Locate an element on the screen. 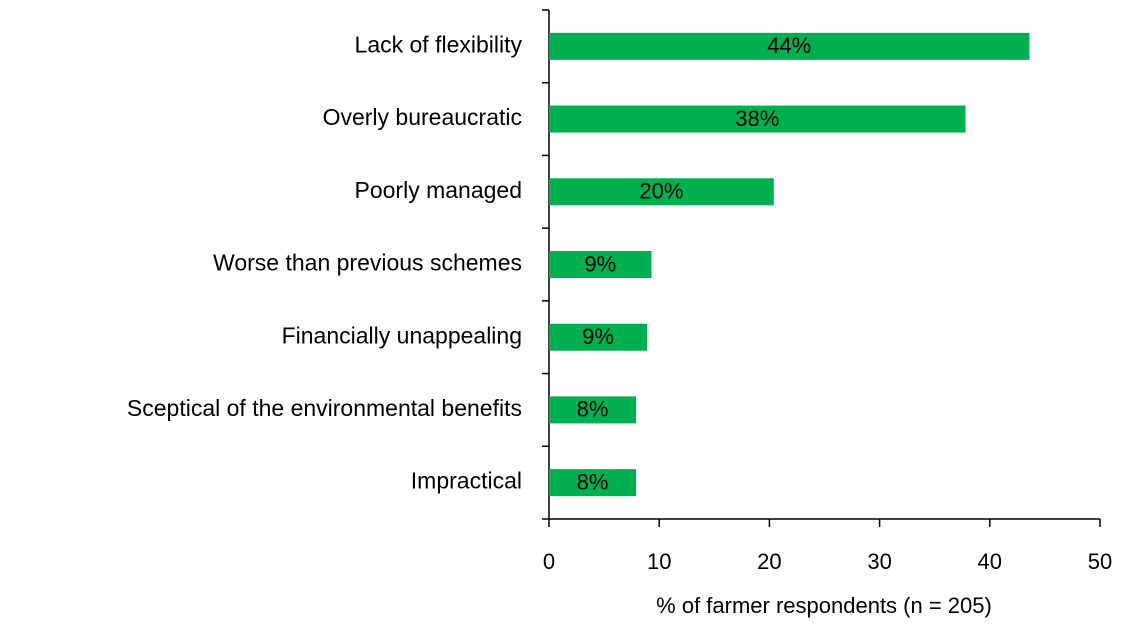 This screenshot has width=1122, height=627. y-tick-label: Poorly managed is located at coordinates (439, 190).